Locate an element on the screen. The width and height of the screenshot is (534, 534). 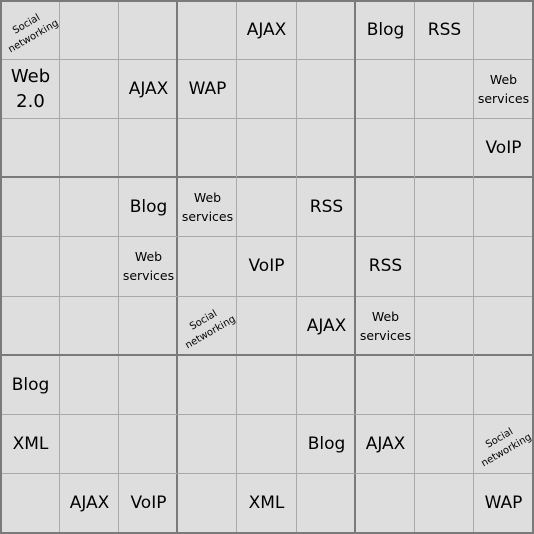
cell-value: WAP is located at coordinates (503, 502).